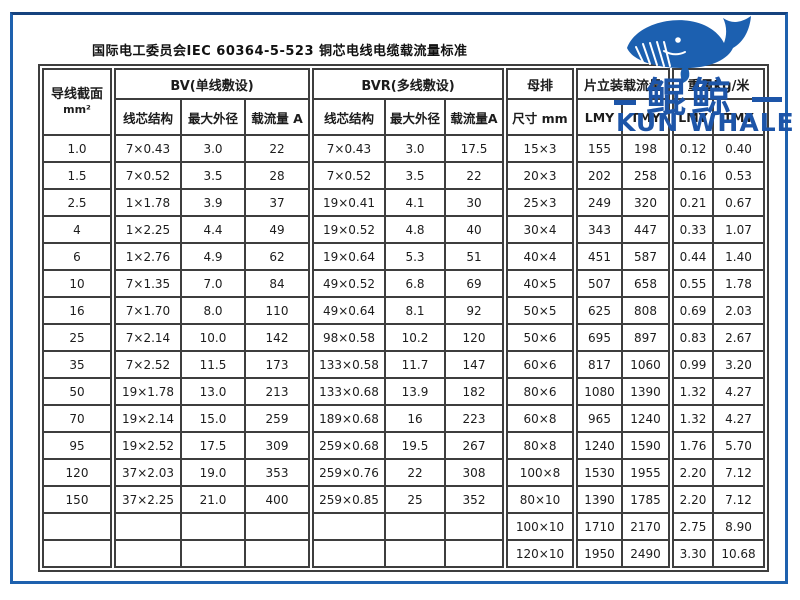 The image size is (800, 600). Describe the element at coordinates (693, 175) in the screenshot. I see `table-cell: 0.16` at that location.